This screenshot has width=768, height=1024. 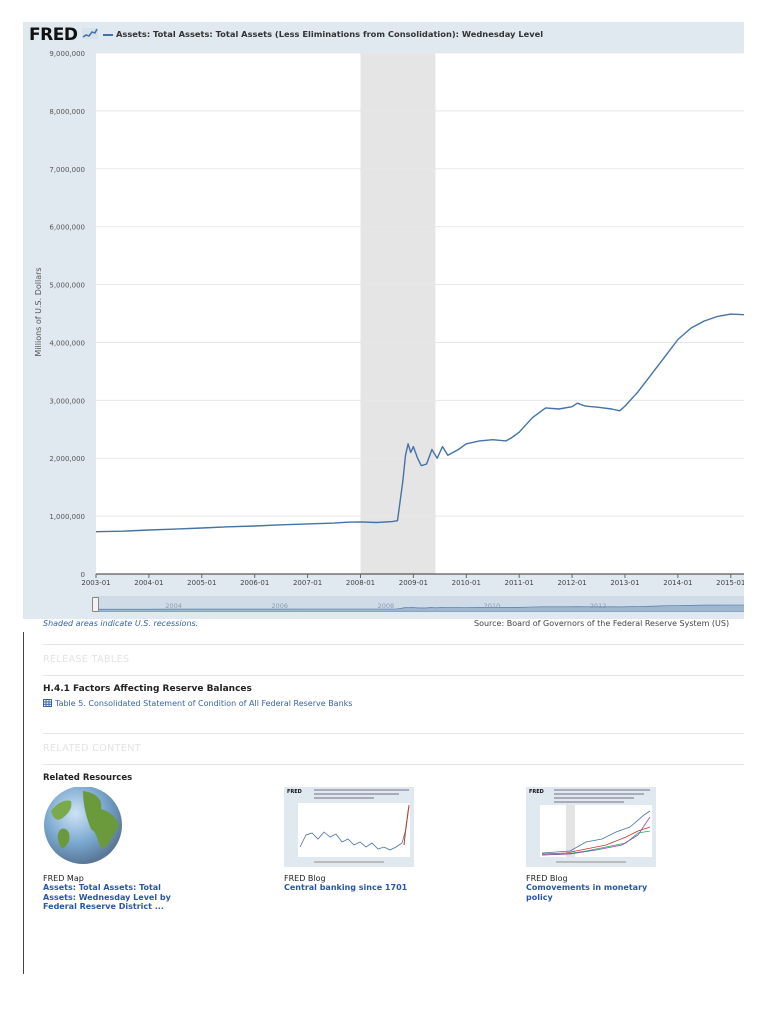 I want to click on y-tick-label: 7,000,000, so click(x=67, y=170).